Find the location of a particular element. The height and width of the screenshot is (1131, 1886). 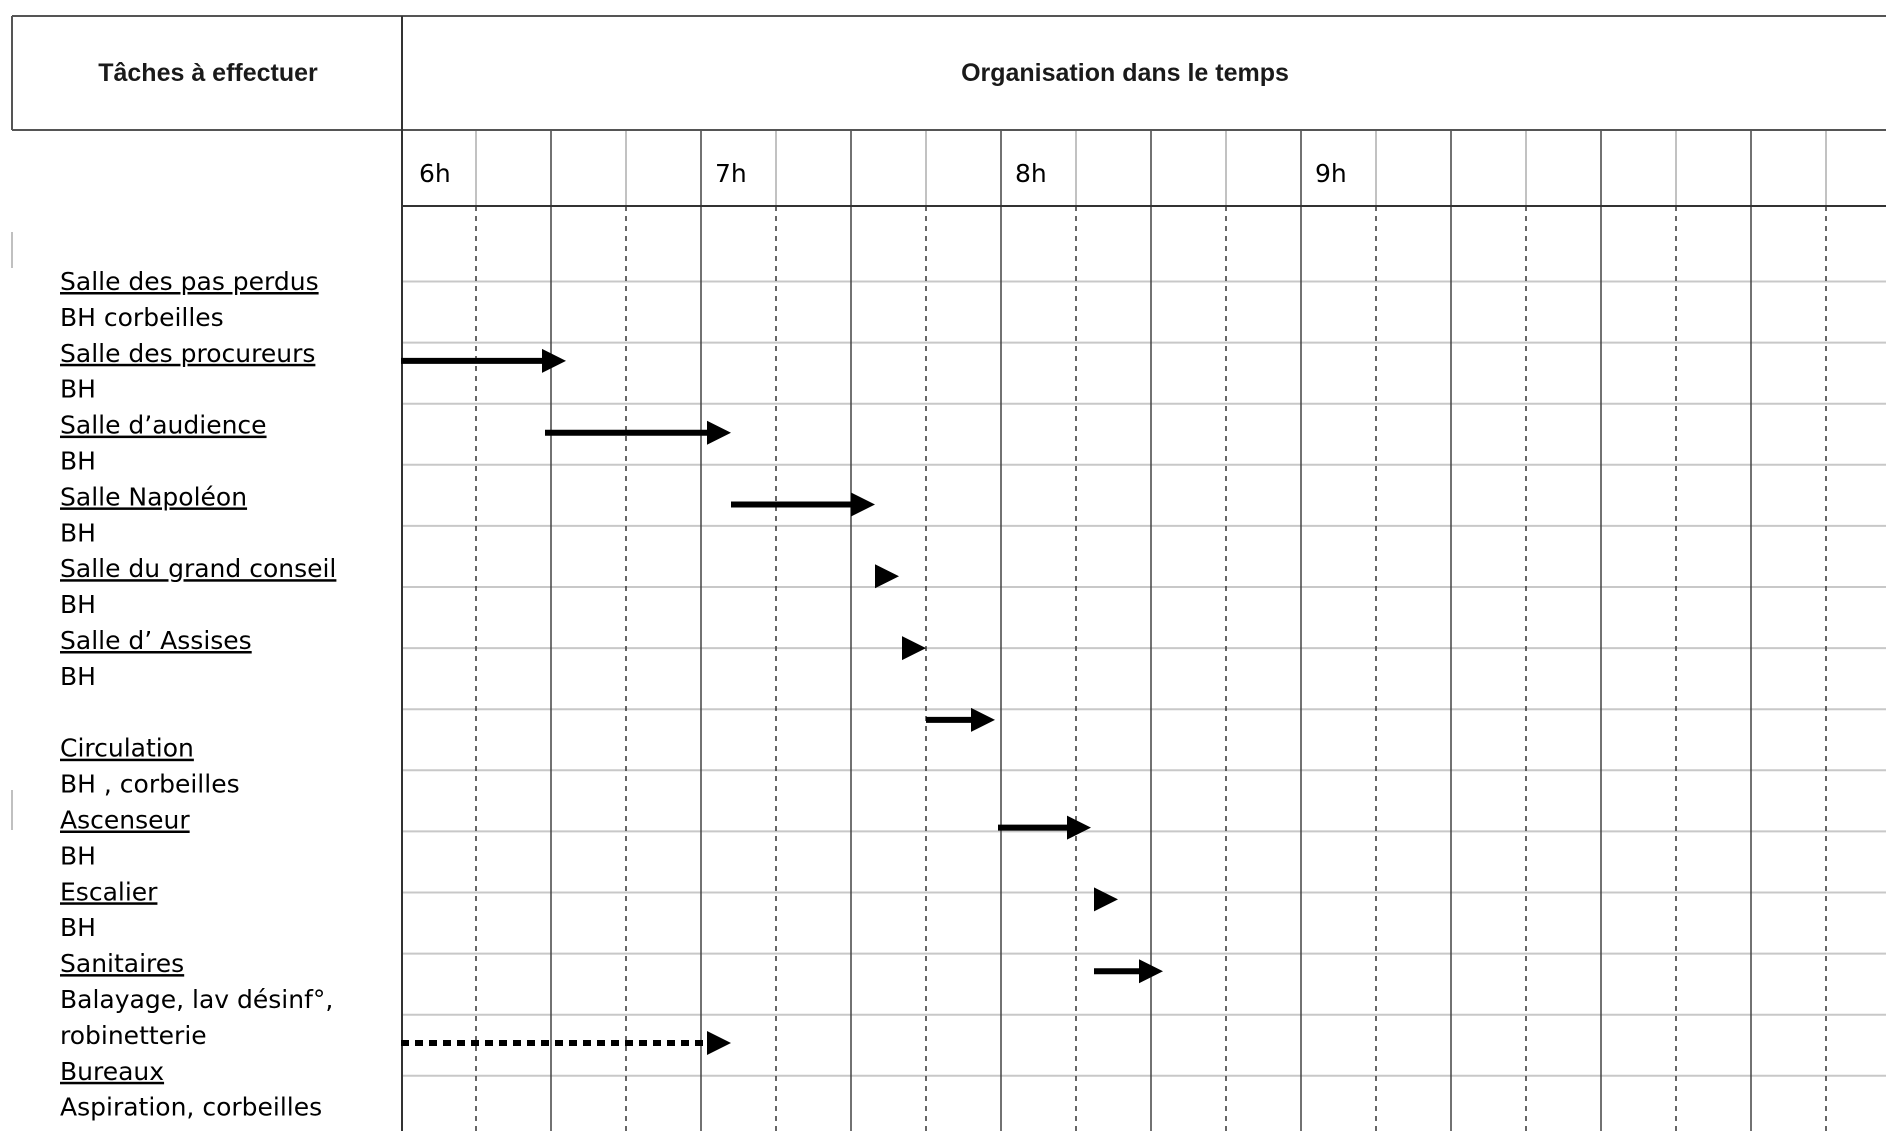

task-area-label: Ascenseur is located at coordinates (125, 820).